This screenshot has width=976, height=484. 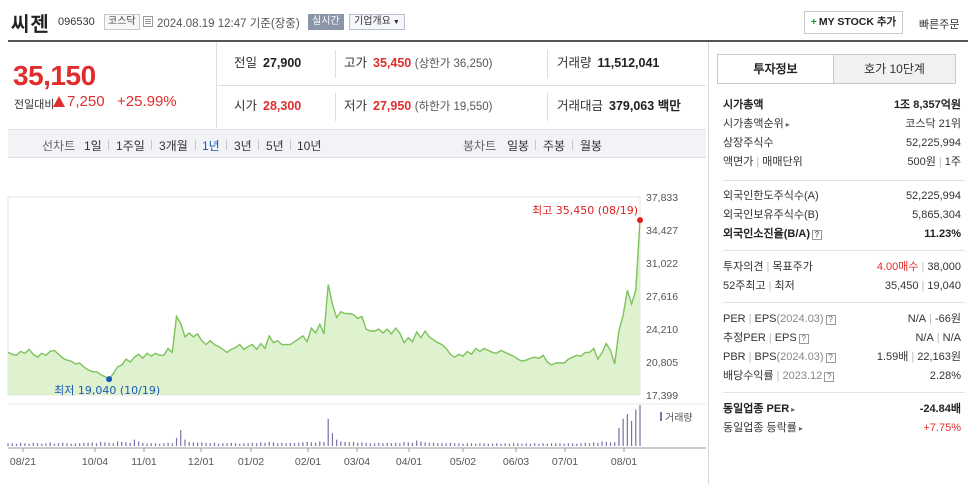 What do you see at coordinates (743, 105) in the screenshot?
I see `market-cap-label: 시가총액` at bounding box center [743, 105].